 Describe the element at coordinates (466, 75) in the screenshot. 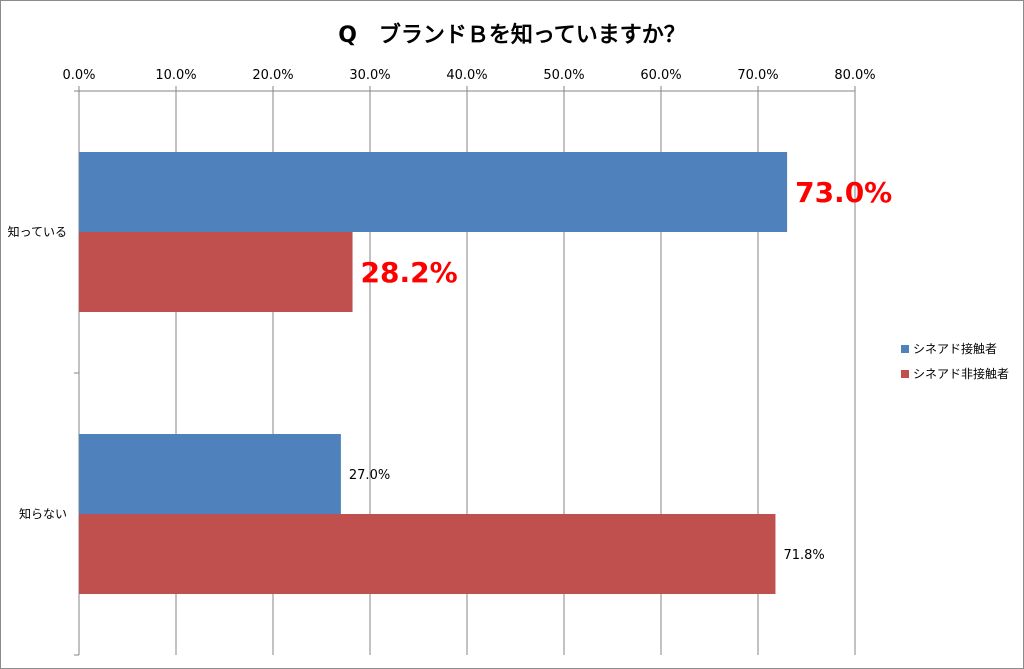

I see `x-tick-label: 40.0%` at that location.